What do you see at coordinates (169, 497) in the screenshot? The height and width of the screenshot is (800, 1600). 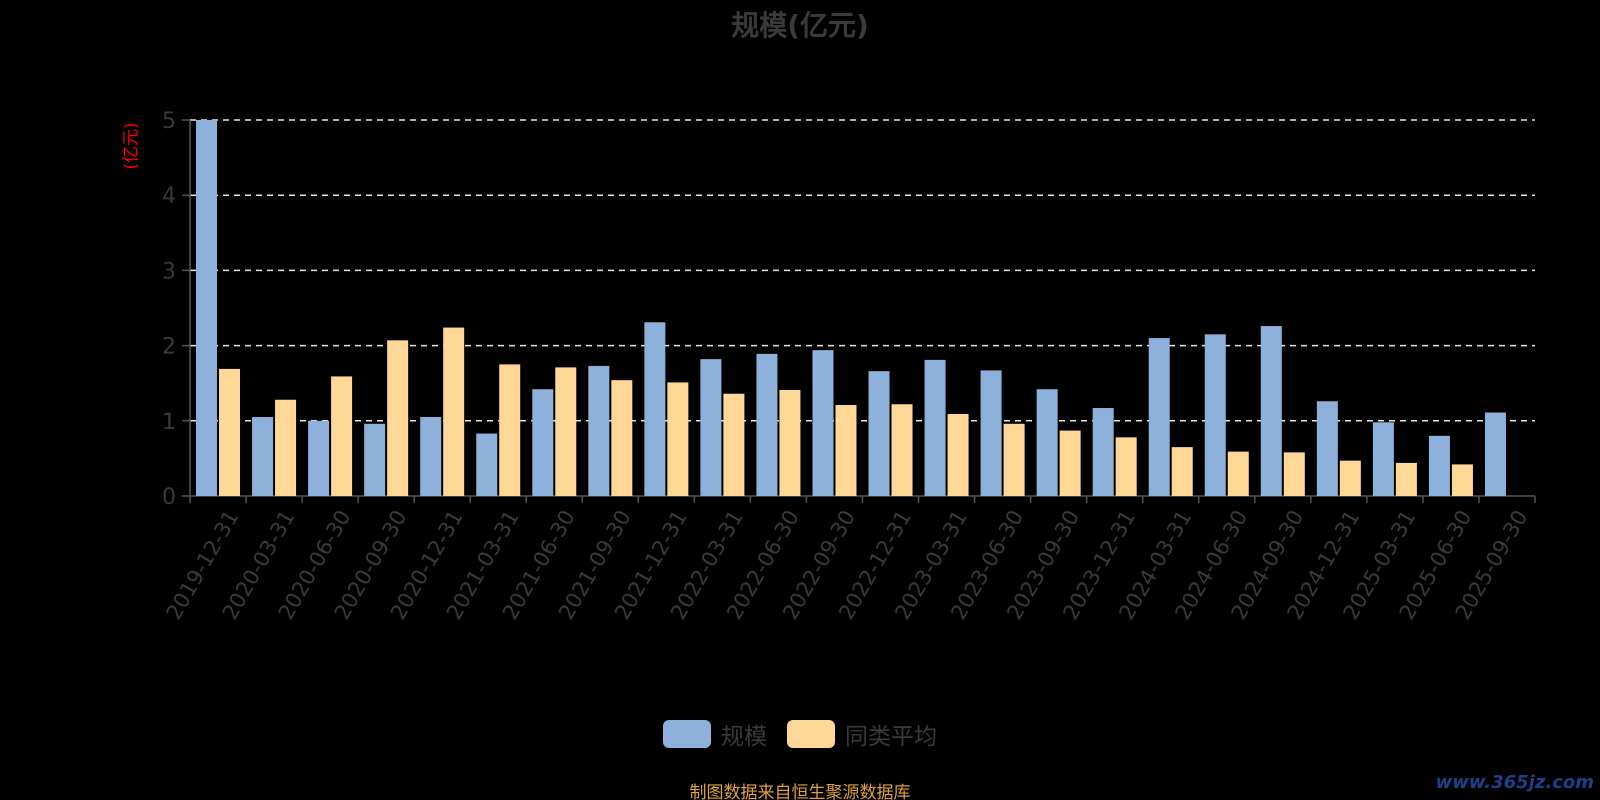 I see `y-tick-label-0: 0` at bounding box center [169, 497].